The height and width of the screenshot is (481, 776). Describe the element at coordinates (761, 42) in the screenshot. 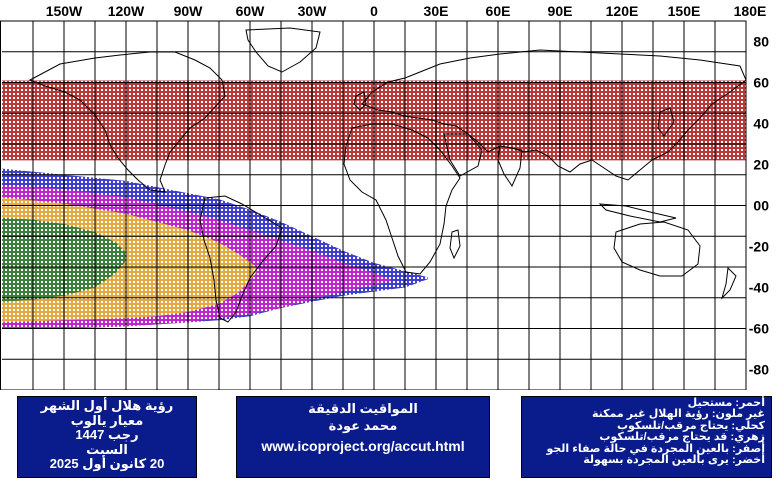

I see `lat-label: 80` at that location.